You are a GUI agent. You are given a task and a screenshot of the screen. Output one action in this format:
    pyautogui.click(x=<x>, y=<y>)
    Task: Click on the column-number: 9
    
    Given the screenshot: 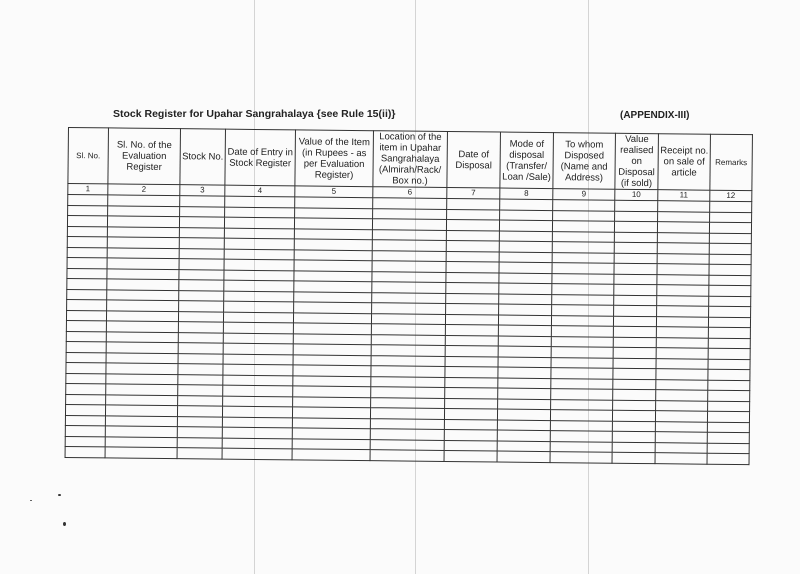 What is the action you would take?
    pyautogui.click(x=583, y=194)
    